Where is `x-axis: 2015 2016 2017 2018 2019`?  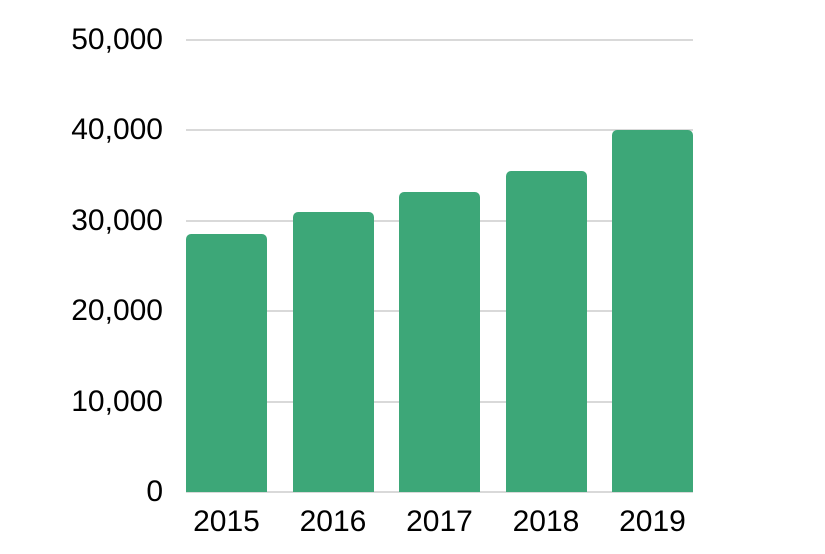 x-axis: 2015 2016 2017 2018 2019 is located at coordinates (412, 524).